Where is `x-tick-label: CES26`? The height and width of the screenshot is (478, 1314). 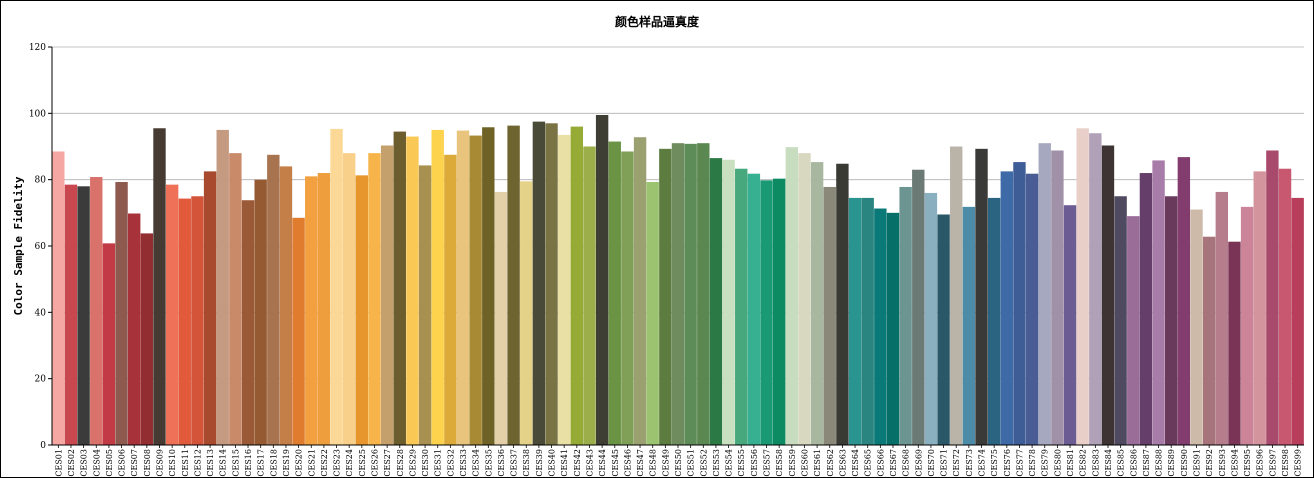 x-tick-label: CES26 is located at coordinates (374, 463).